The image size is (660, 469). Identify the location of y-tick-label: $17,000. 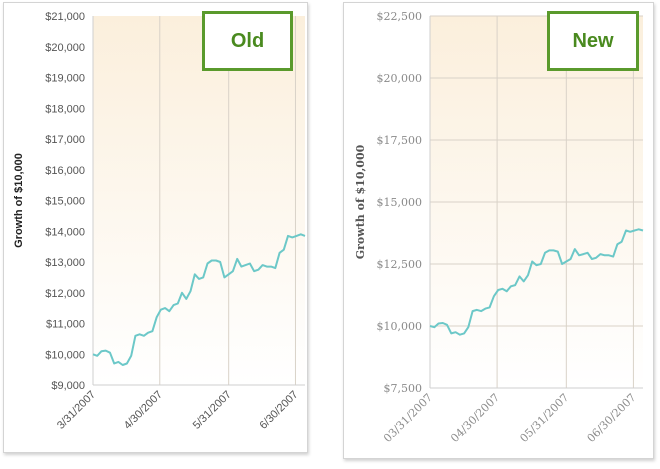
(65, 140).